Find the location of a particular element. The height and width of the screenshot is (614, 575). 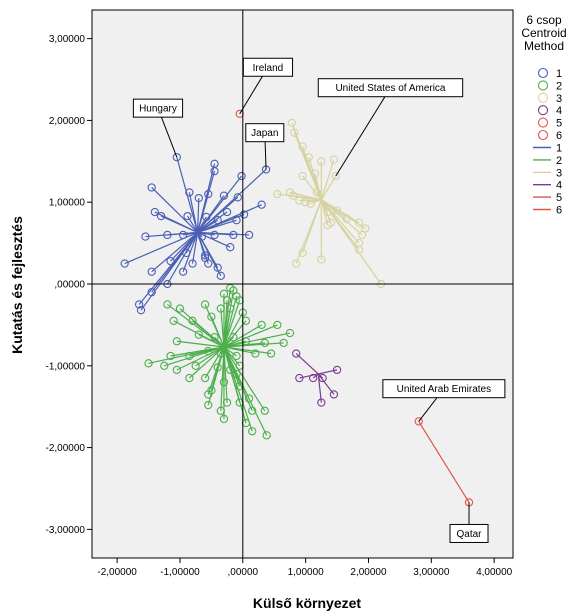

y-tick-label: ,00000 is located at coordinates (69, 285).